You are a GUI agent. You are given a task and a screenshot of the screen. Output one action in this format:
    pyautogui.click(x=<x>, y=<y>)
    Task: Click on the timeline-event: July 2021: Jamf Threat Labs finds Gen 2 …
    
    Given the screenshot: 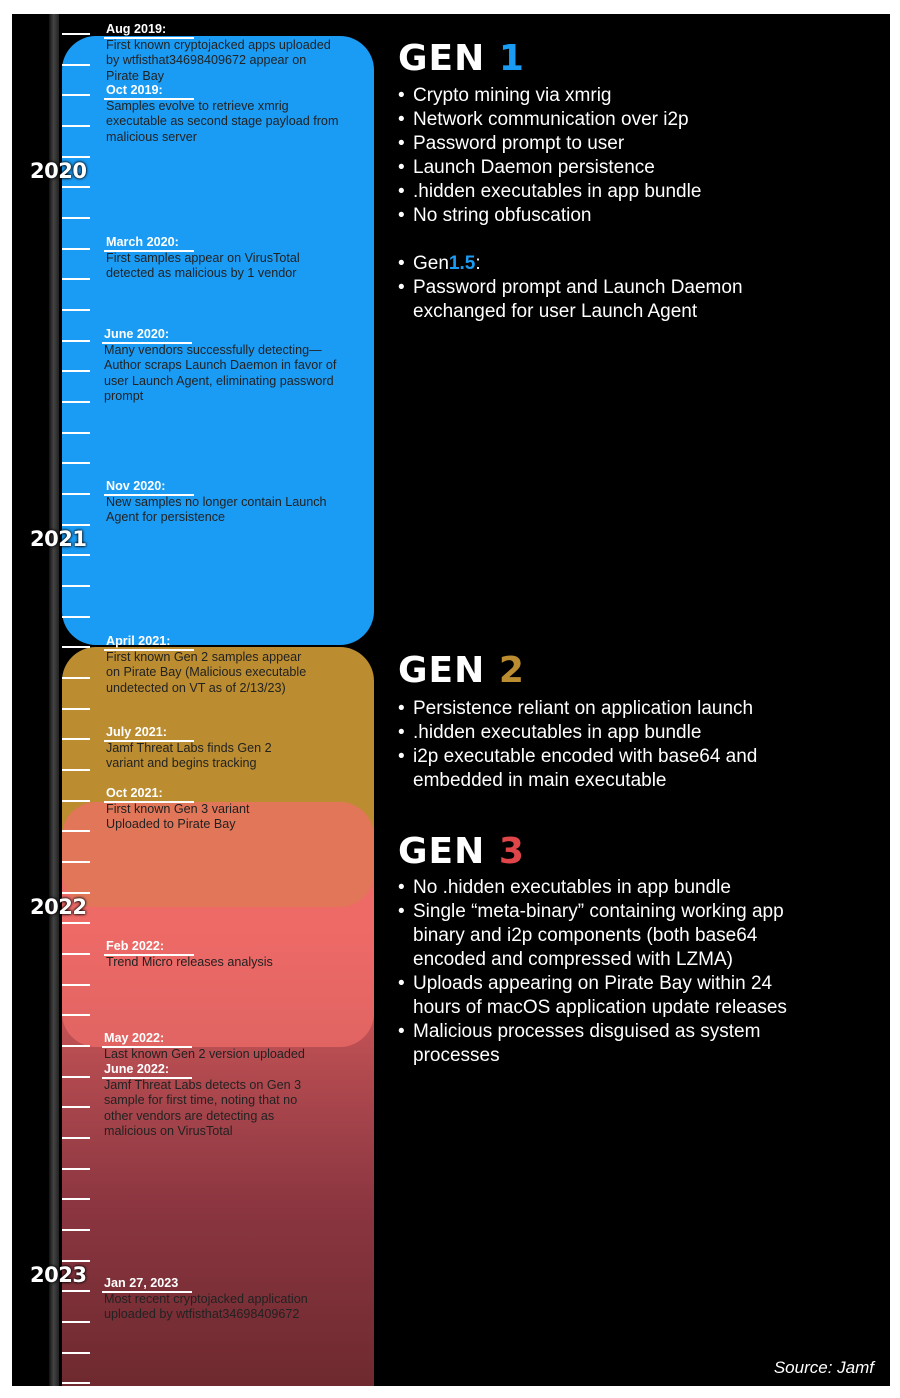 What is the action you would take?
    pyautogui.click(x=205, y=748)
    